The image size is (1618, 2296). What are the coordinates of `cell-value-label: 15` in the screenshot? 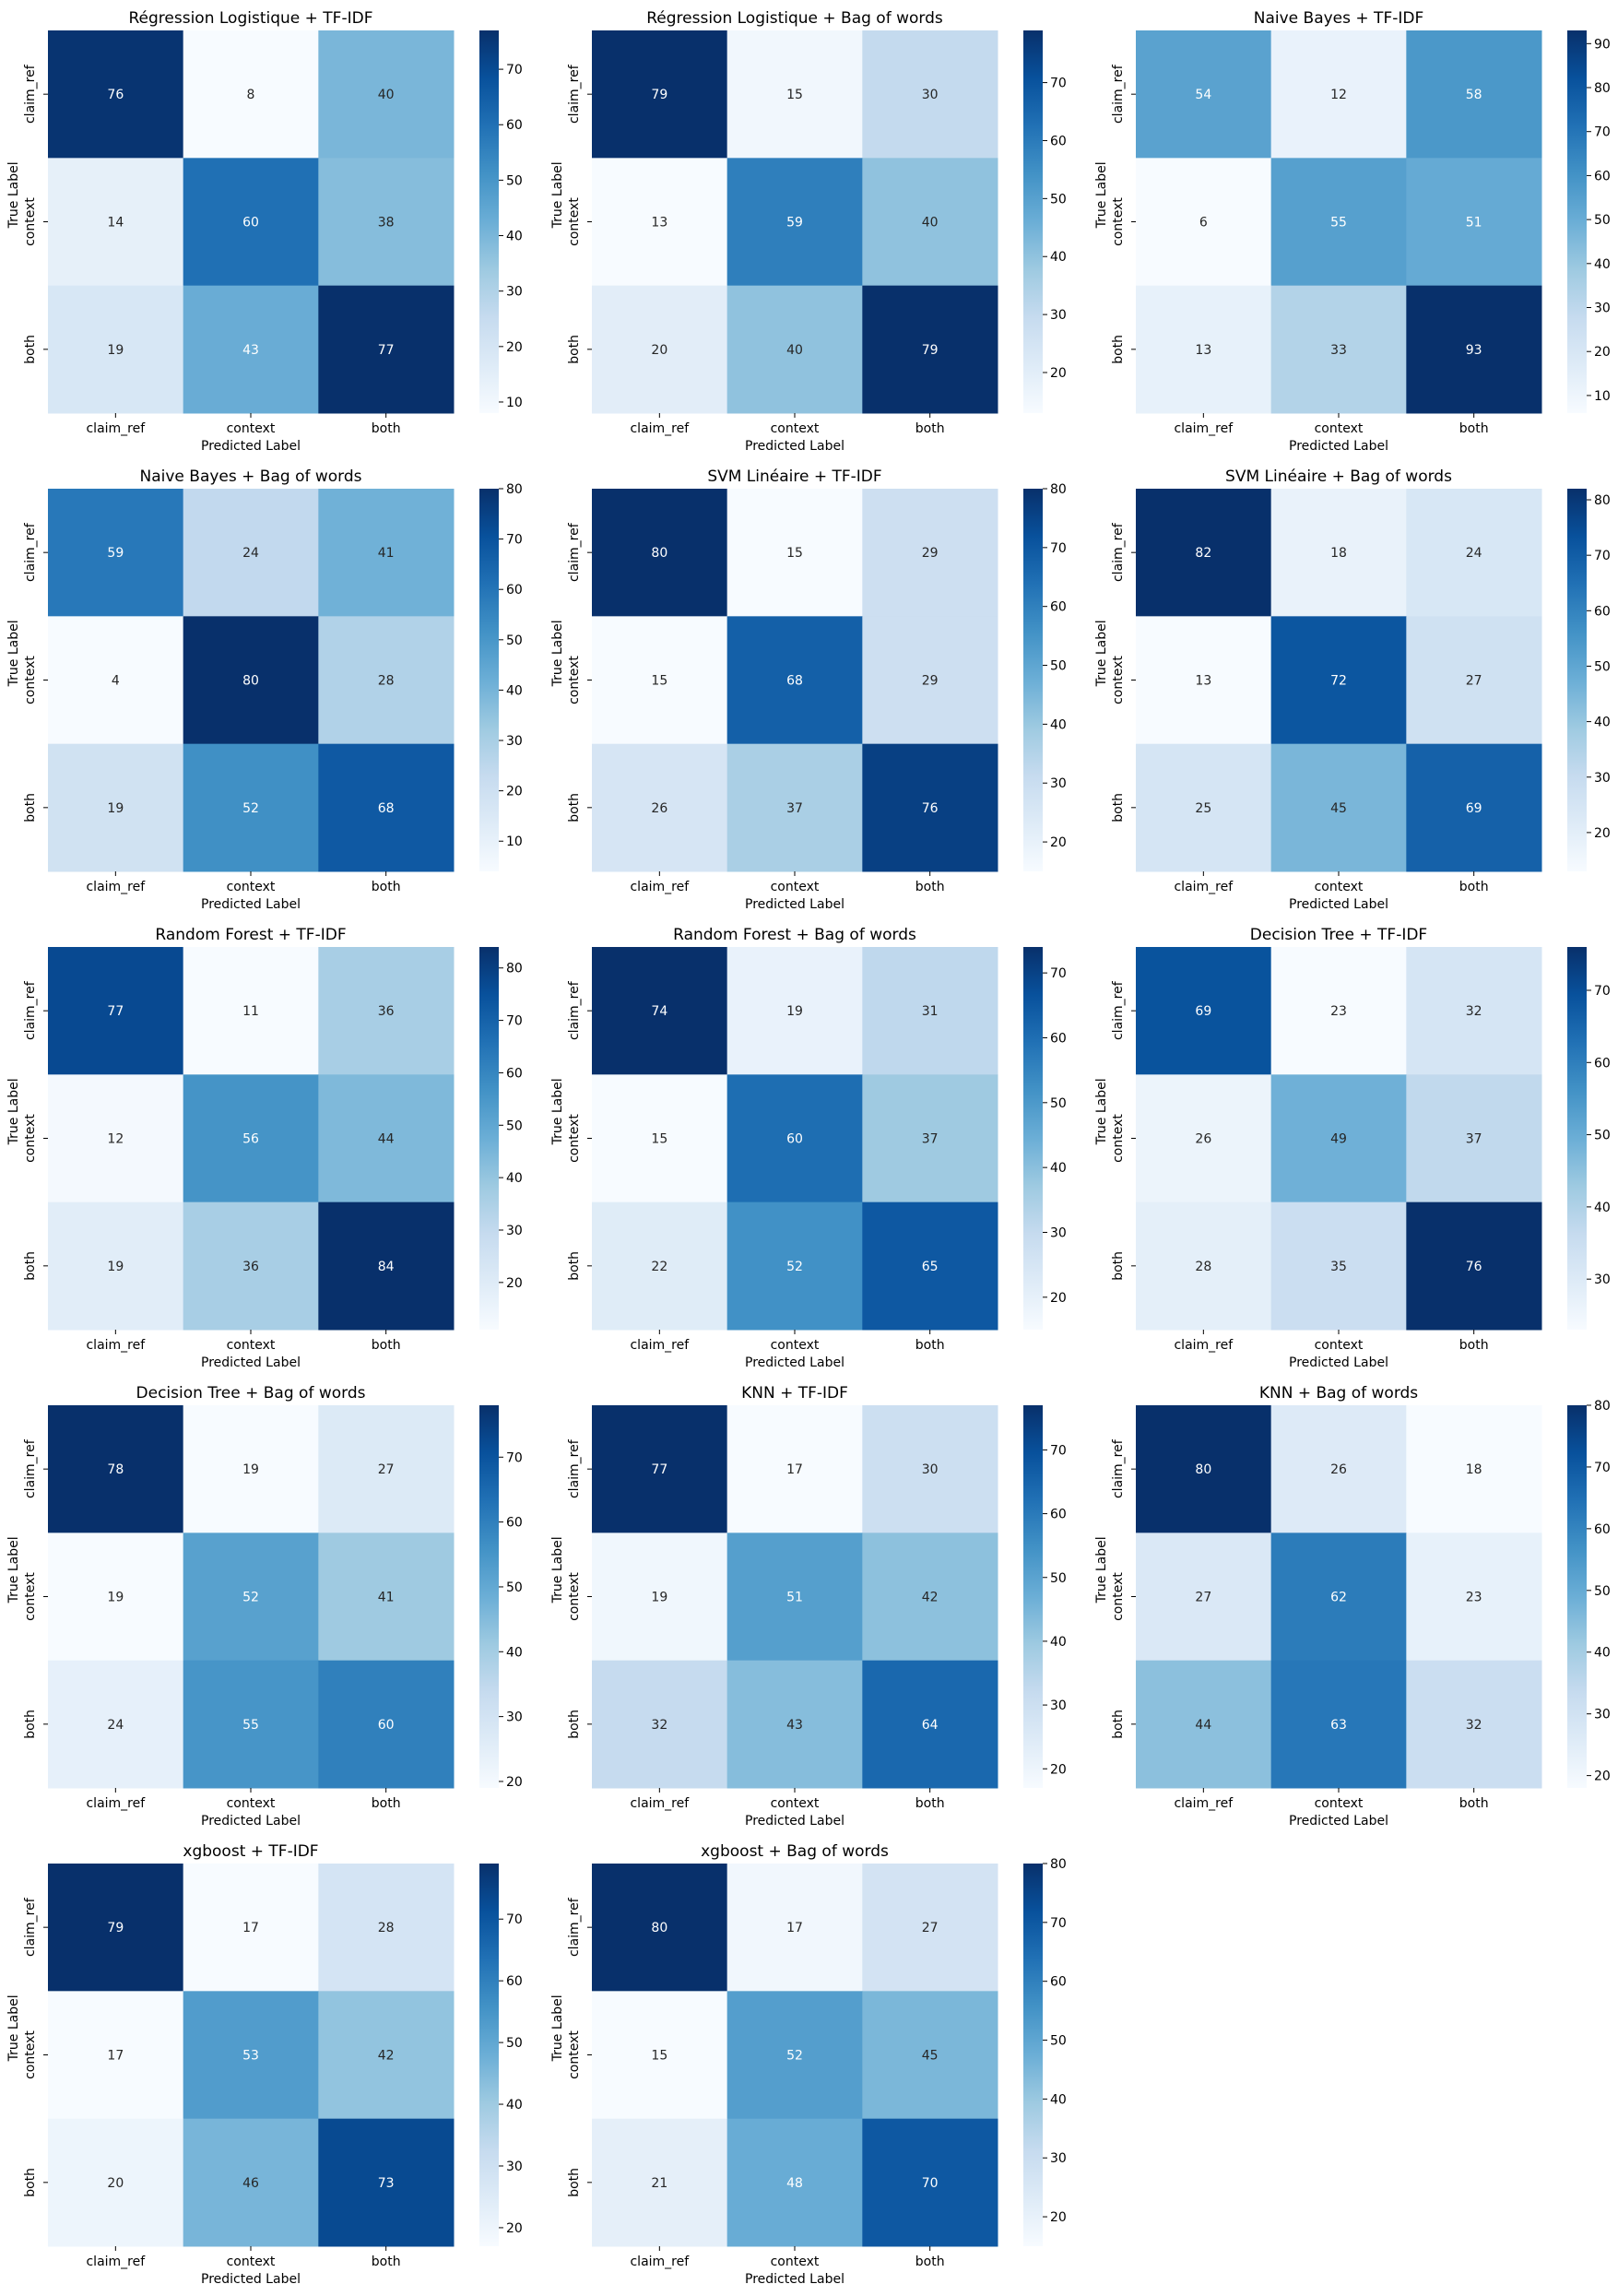 It's located at (659, 1139).